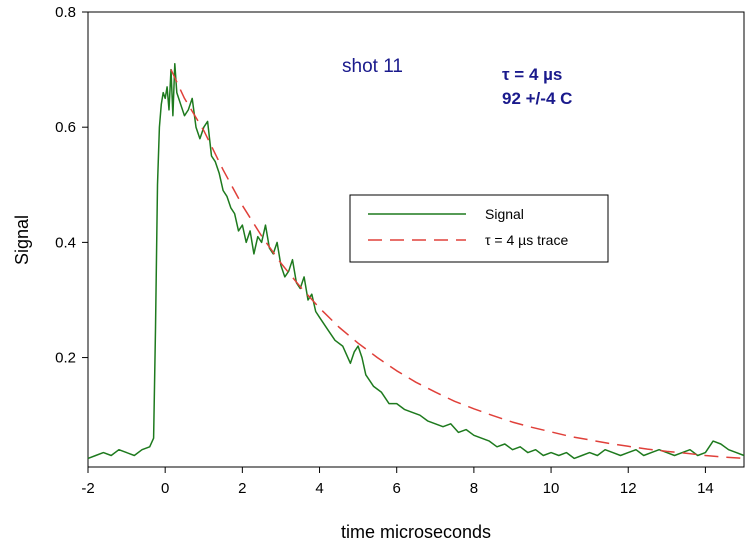 This screenshot has width=754, height=548. What do you see at coordinates (416, 532) in the screenshot?
I see `x-axis-title: time microseconds` at bounding box center [416, 532].